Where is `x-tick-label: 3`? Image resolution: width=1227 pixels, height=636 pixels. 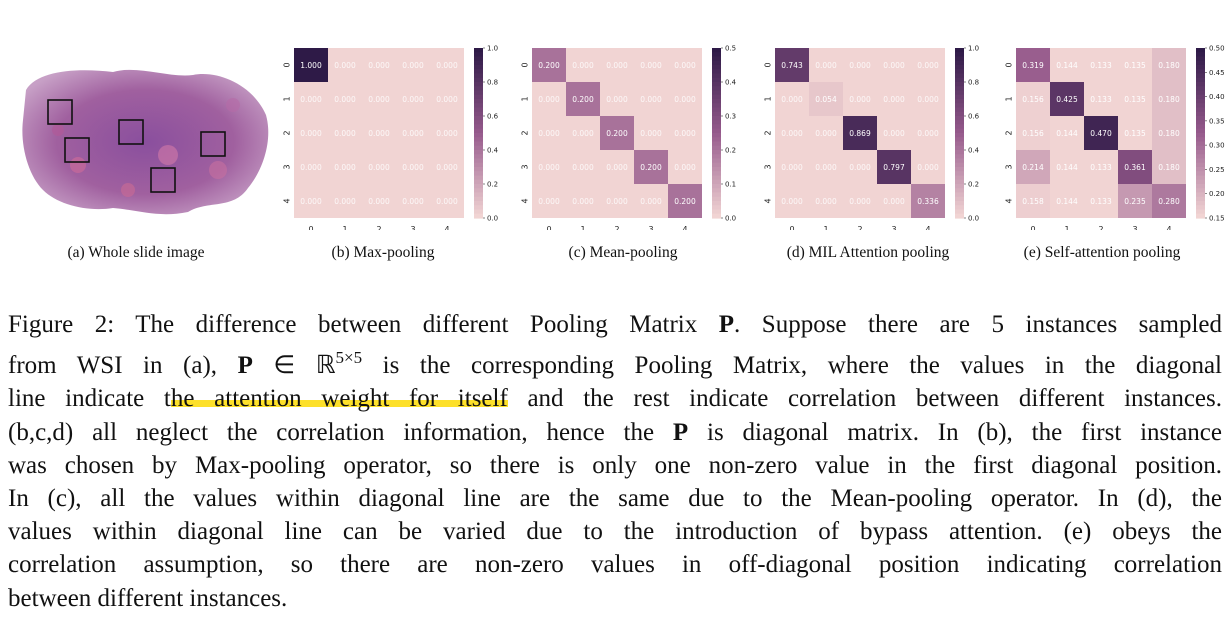 x-tick-label: 3 is located at coordinates (893, 227).